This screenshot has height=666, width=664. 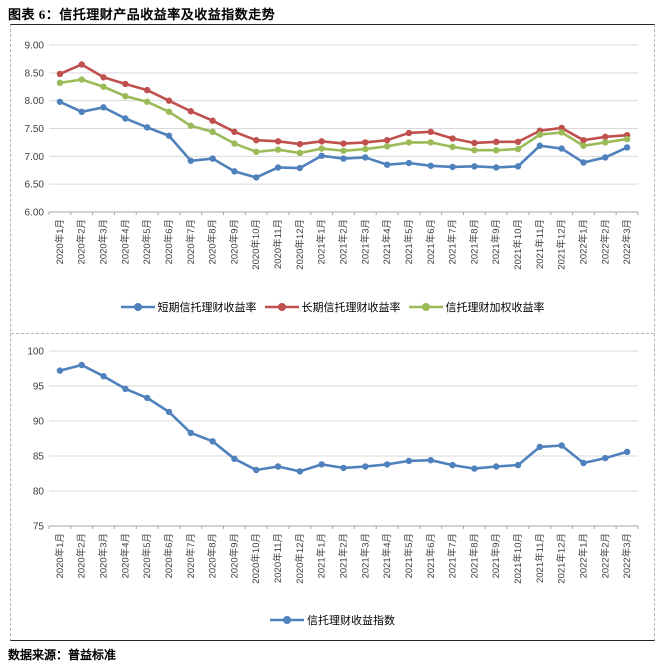 What do you see at coordinates (39, 457) in the screenshot?
I see `y-axis-tick-label: 85` at bounding box center [39, 457].